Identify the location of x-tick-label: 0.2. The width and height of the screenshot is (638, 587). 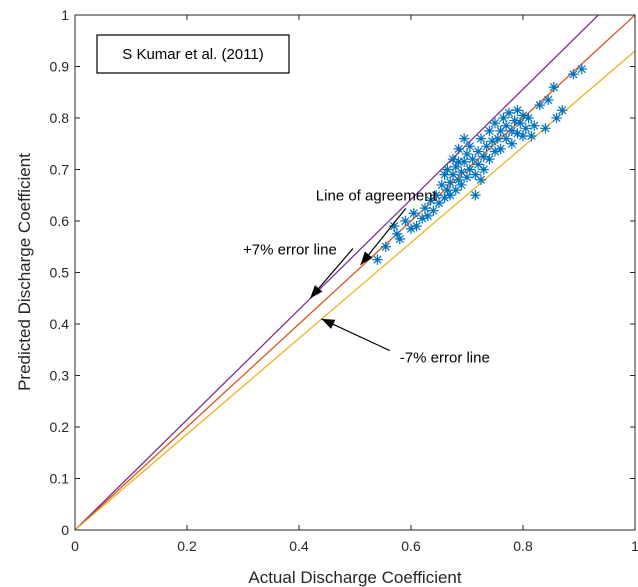
(187, 546).